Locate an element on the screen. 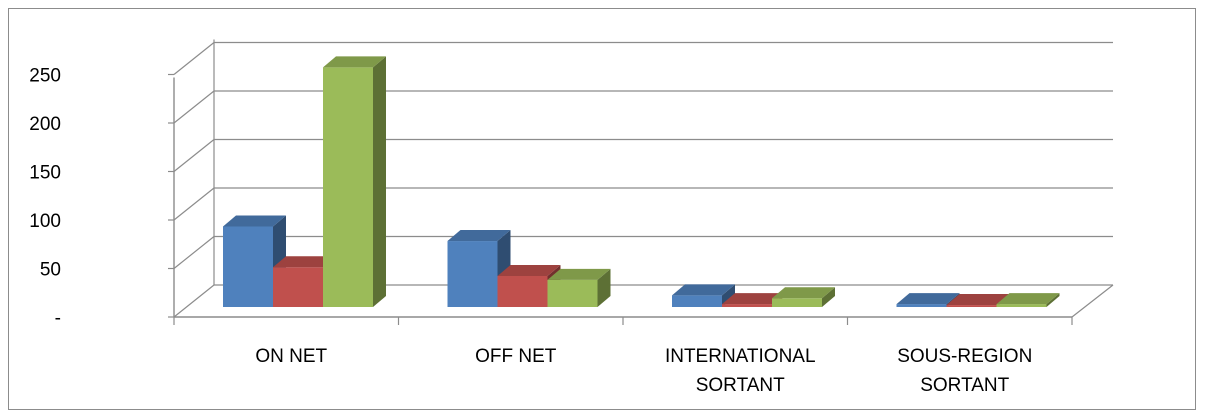  y-tick-label: - is located at coordinates (58, 318).